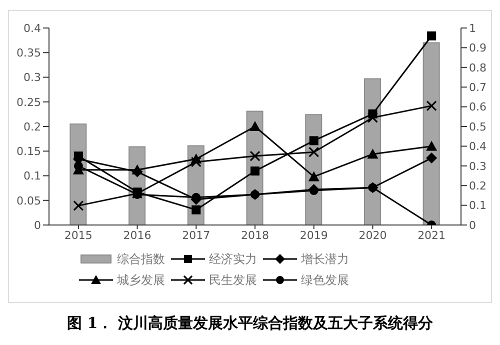 The image size is (500, 345). What do you see at coordinates (372, 235) in the screenshot?
I see `x-tick-label: 2020` at bounding box center [372, 235].